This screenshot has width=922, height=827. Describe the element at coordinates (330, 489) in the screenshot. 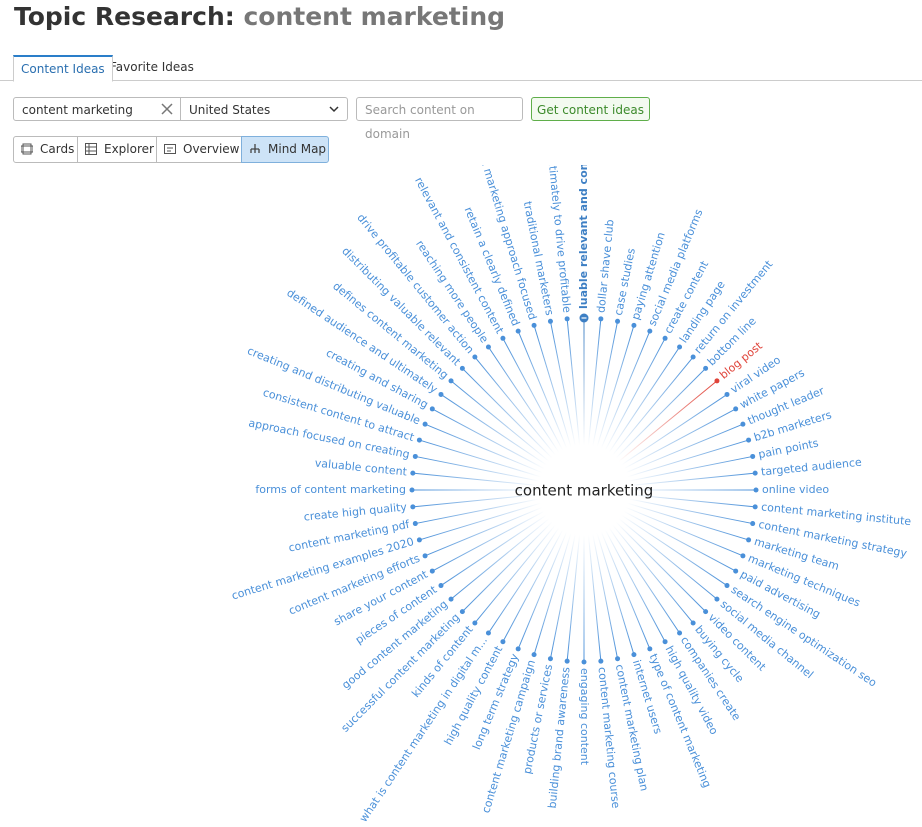

I see `node-label: forms of content marketing` at that location.